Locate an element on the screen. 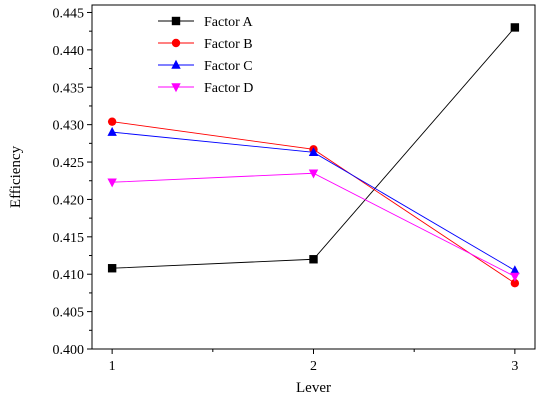 The height and width of the screenshot is (406, 550). legend-label-1: Factor B is located at coordinates (228, 44).